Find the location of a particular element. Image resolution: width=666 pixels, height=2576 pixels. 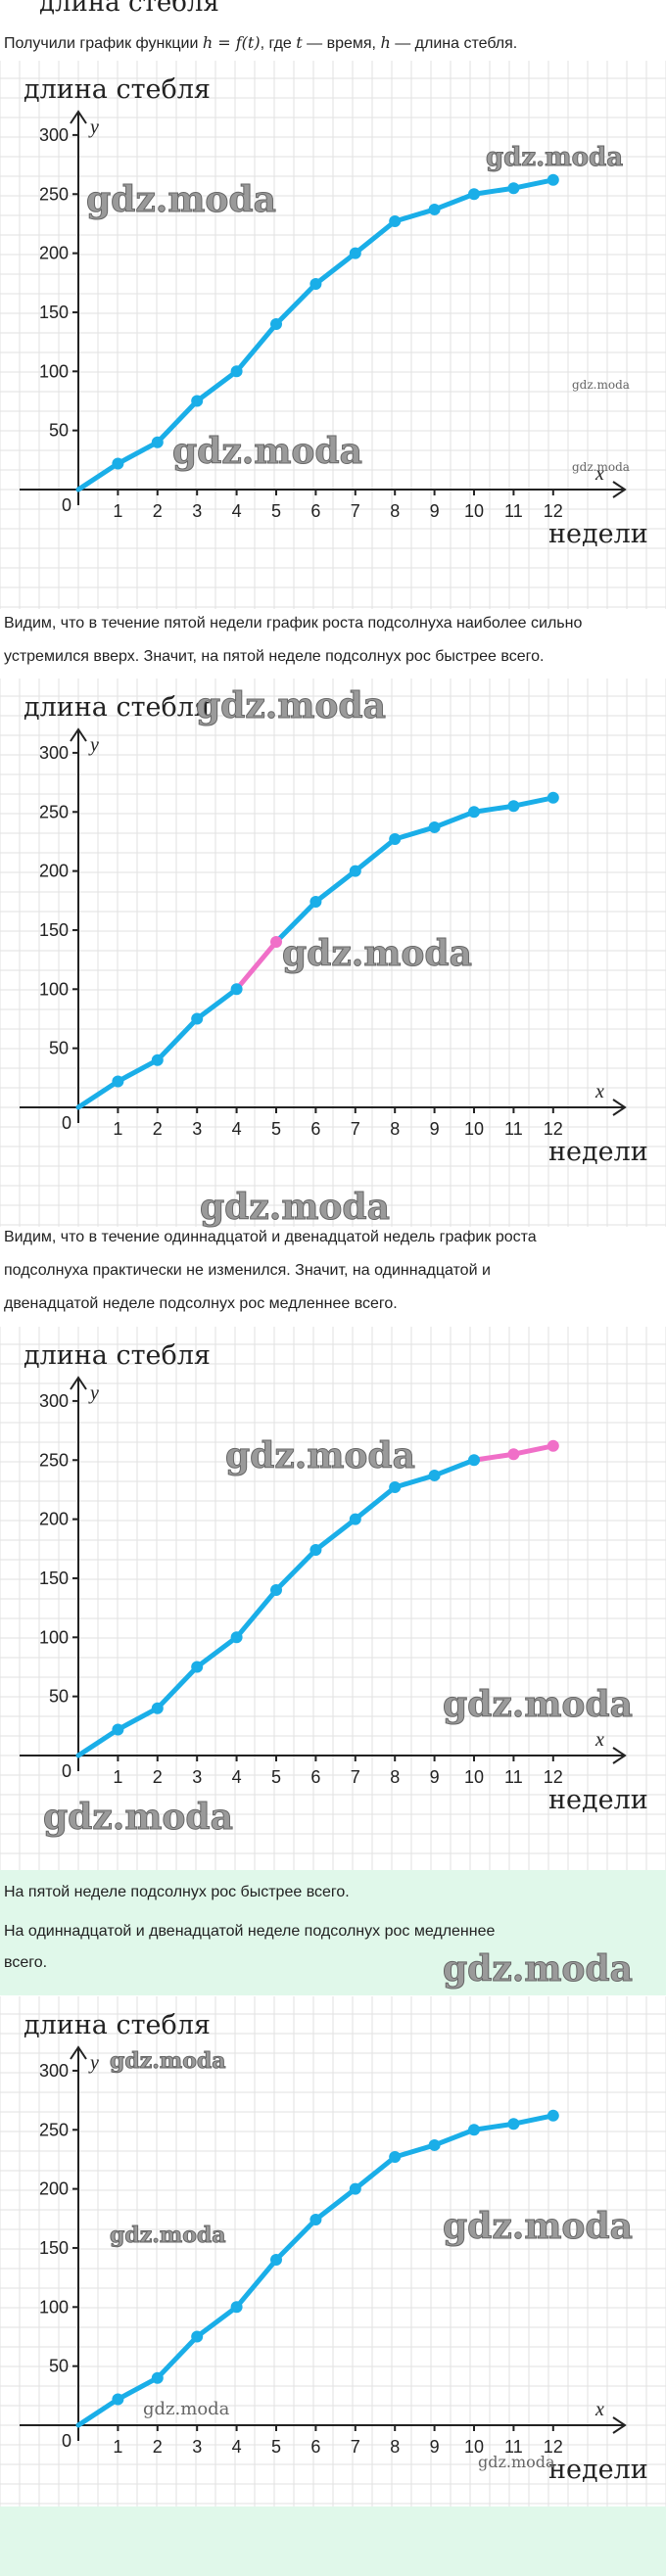

intro-formula: h = f(t) is located at coordinates (231, 42).